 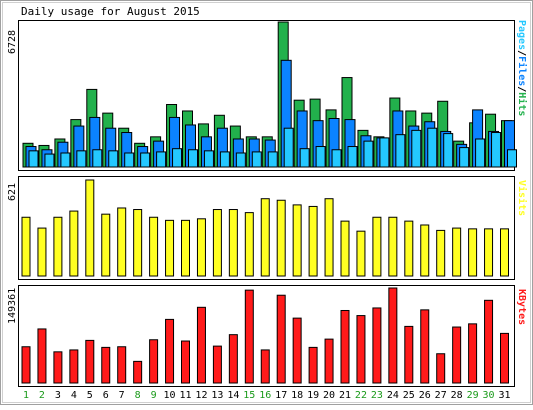 What do you see at coordinates (473, 395) in the screenshot?
I see `x-tick-label: 29` at bounding box center [473, 395].